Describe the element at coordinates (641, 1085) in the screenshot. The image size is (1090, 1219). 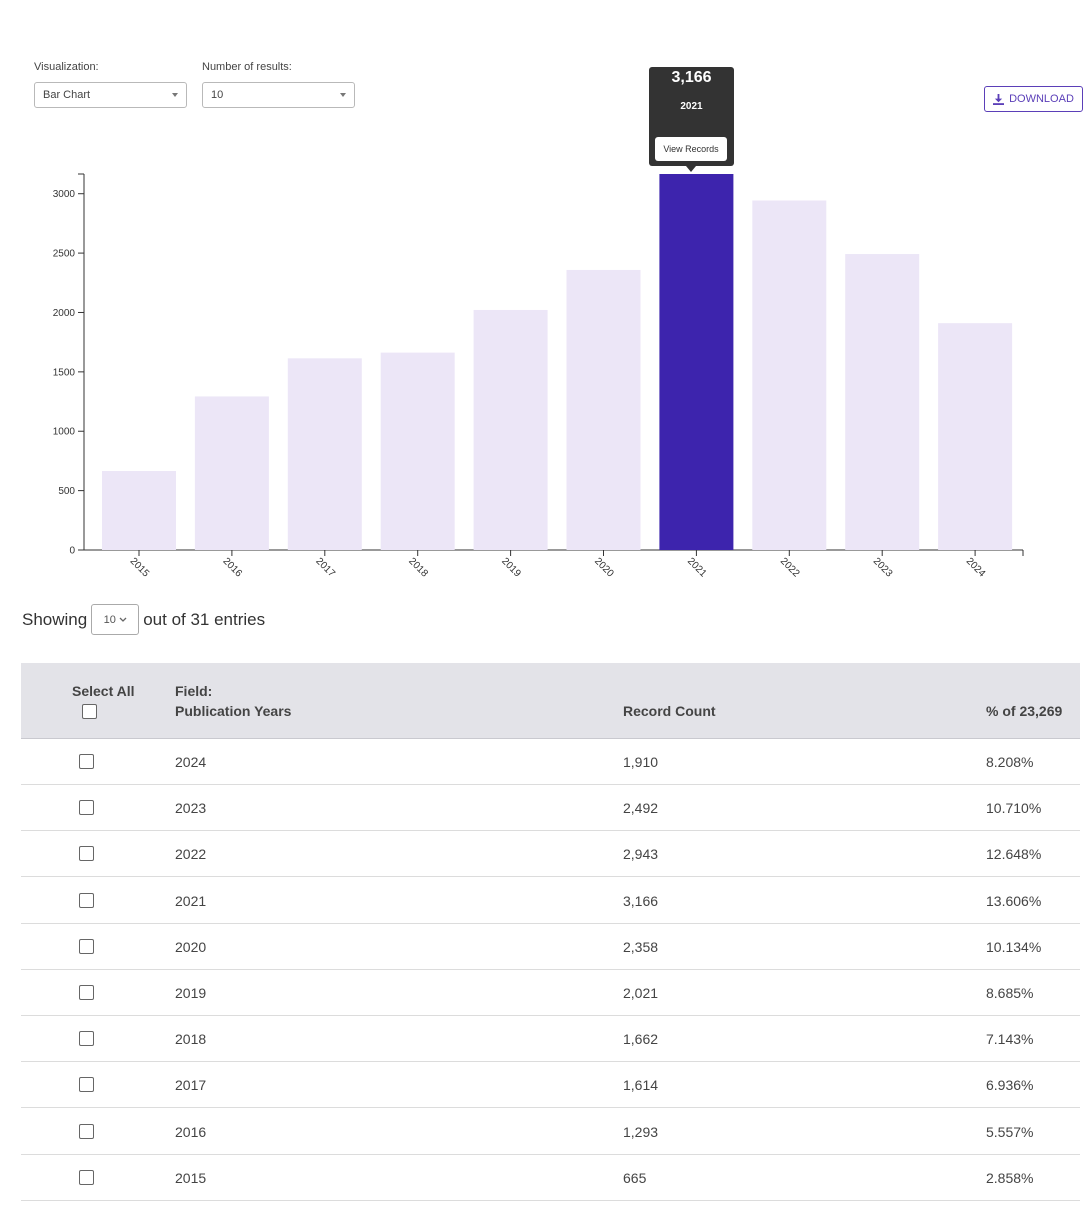
I see `row-count: 1,614` at that location.